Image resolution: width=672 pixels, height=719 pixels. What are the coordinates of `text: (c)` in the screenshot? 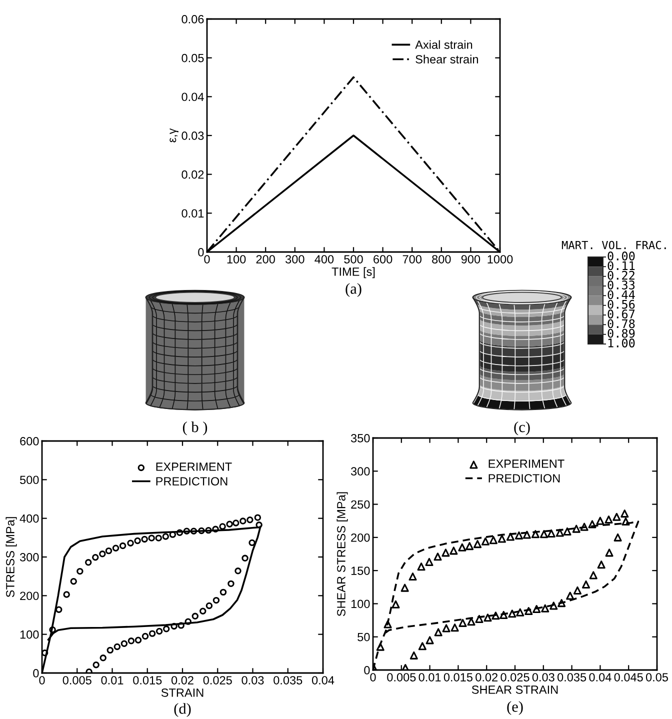 It's located at (522, 428).